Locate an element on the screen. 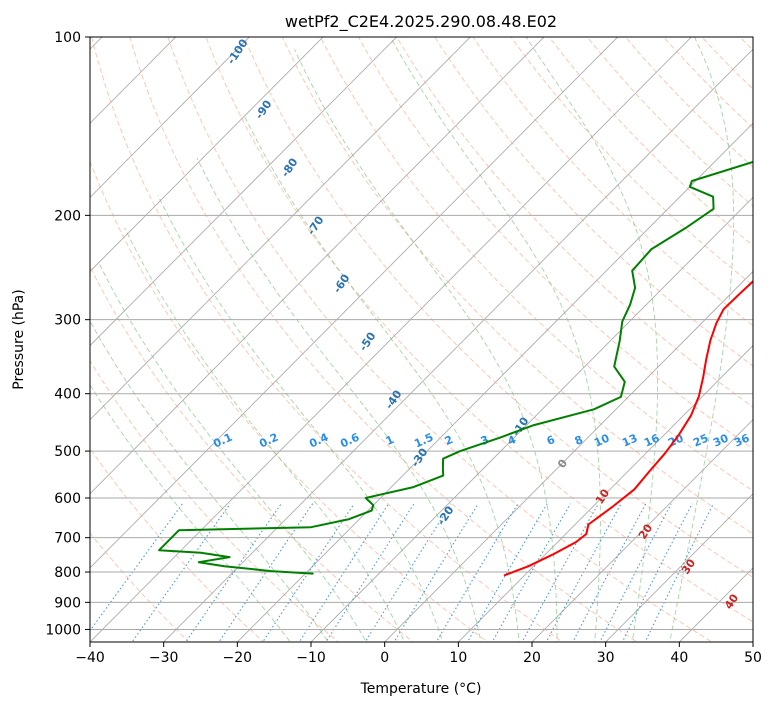 The width and height of the screenshot is (775, 708). x-tick-label: −30 is located at coordinates (164, 658).